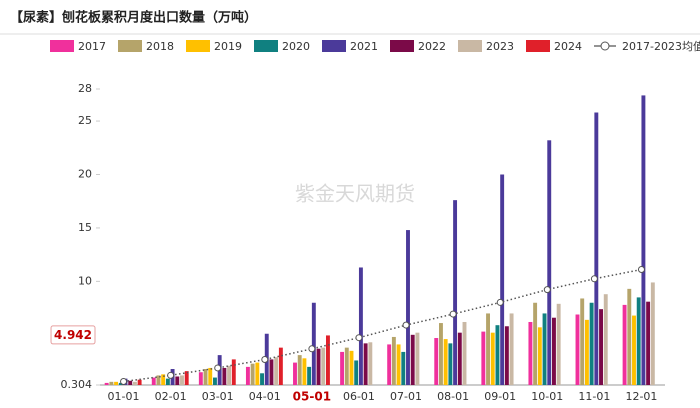 The width and height of the screenshot is (700, 408). Describe the element at coordinates (661, 46) in the screenshot. I see `legend-label: 2017-2023均值` at that location.